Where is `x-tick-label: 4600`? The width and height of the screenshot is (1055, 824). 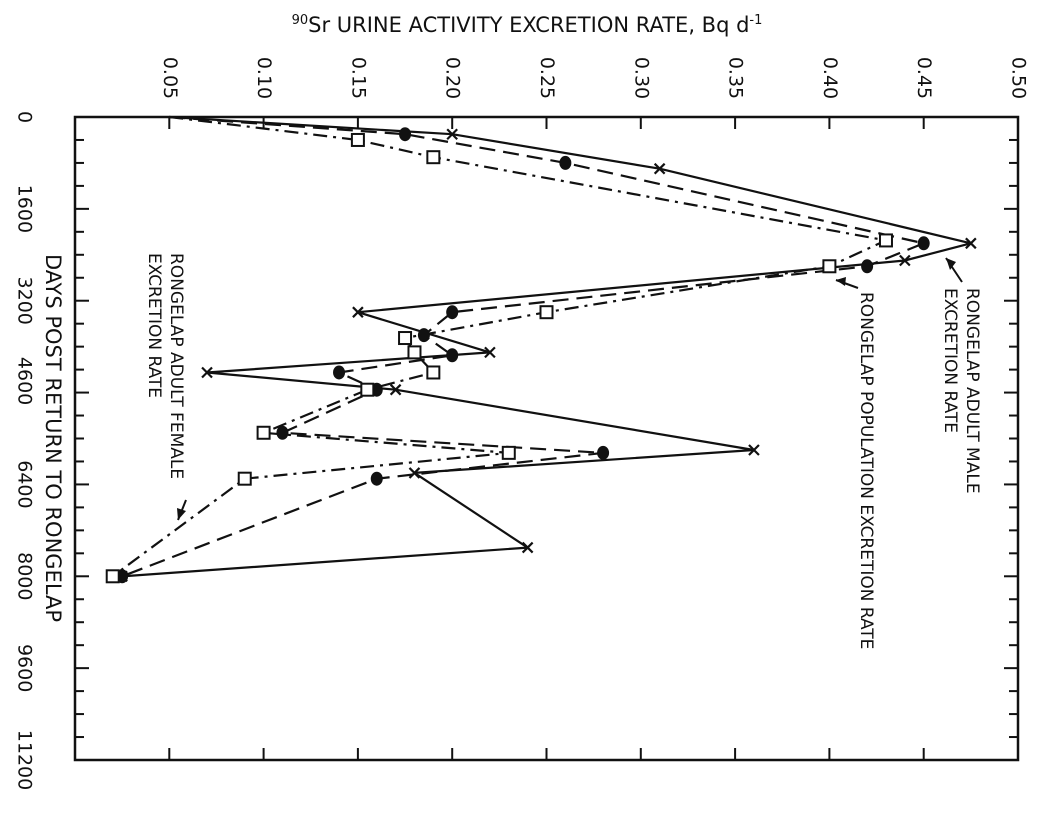 x-tick-label: 4600 is located at coordinates (25, 381).